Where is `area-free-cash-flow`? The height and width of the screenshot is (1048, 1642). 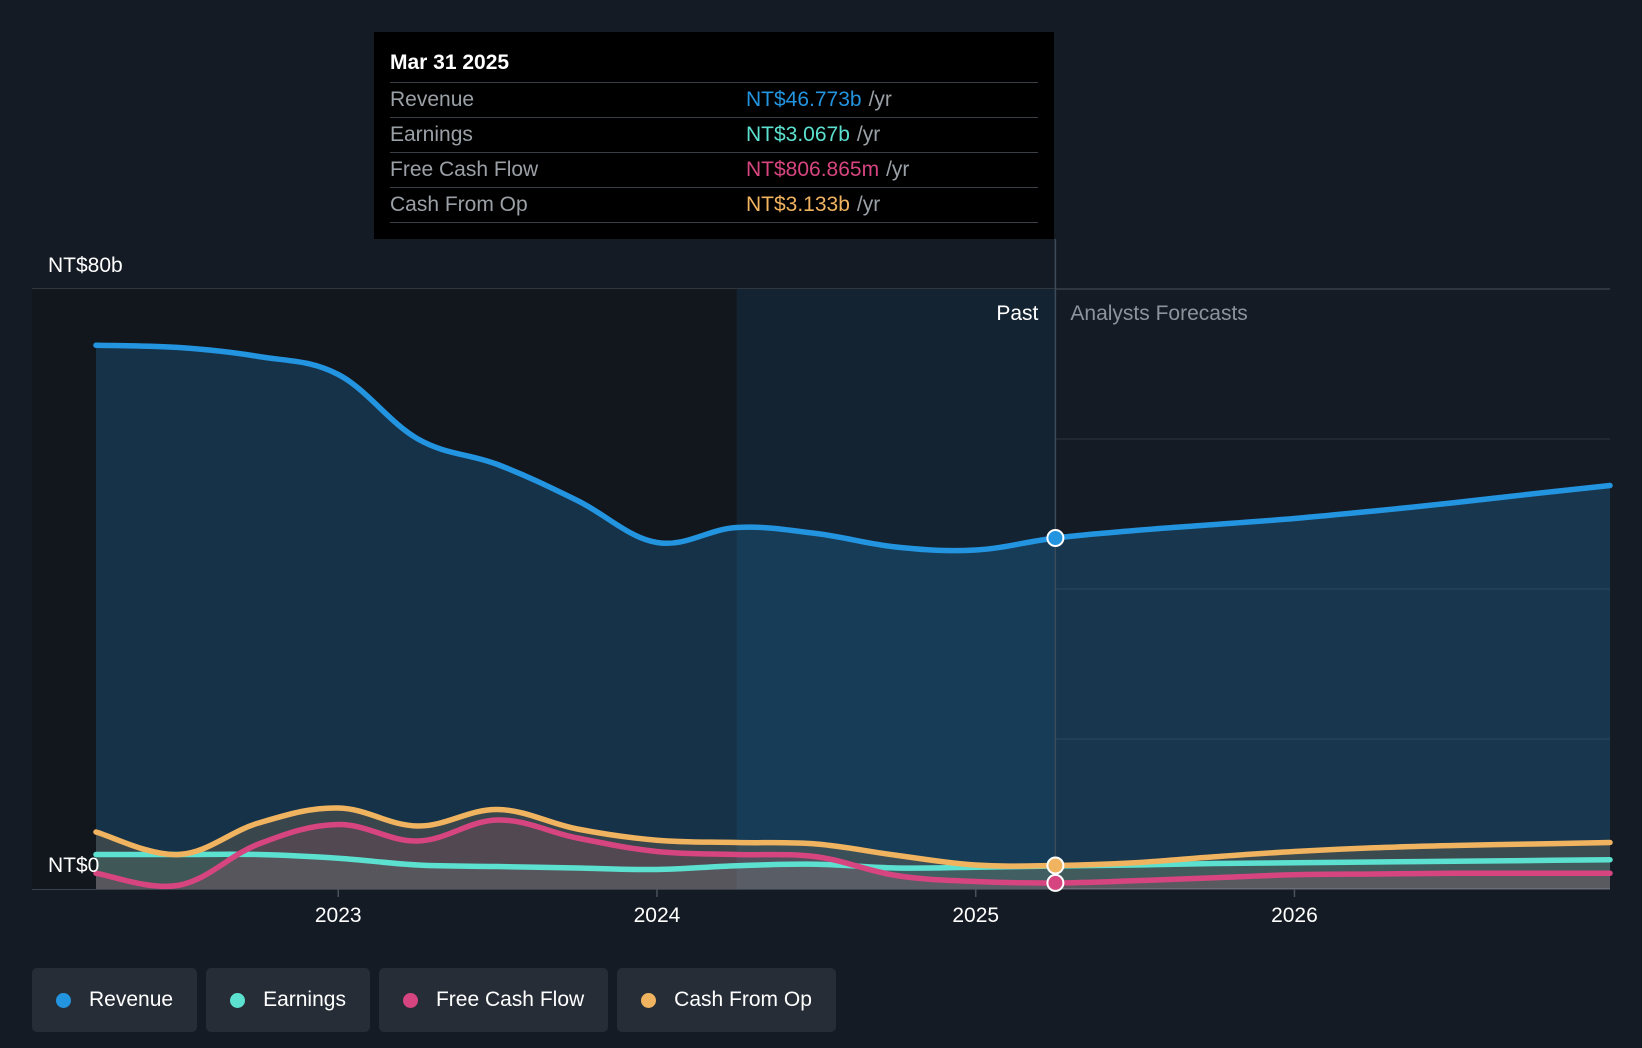
area-free-cash-flow is located at coordinates (853, 854).